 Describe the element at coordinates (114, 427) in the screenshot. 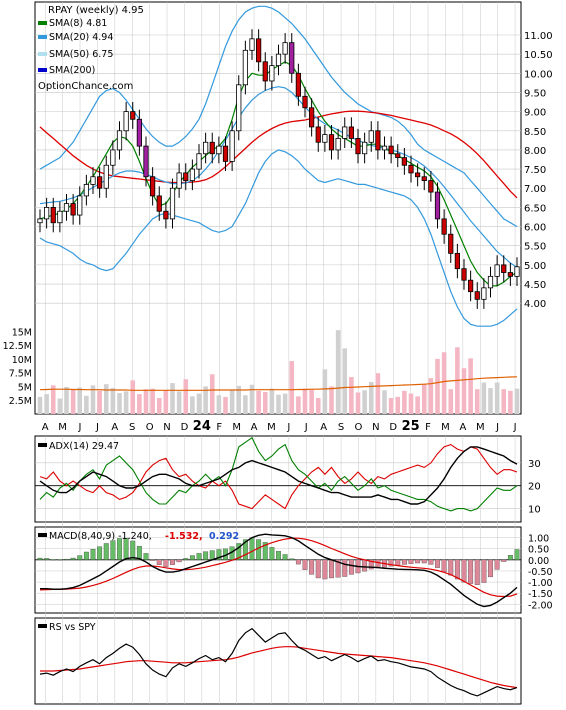

I see `x-axis-label: A` at that location.